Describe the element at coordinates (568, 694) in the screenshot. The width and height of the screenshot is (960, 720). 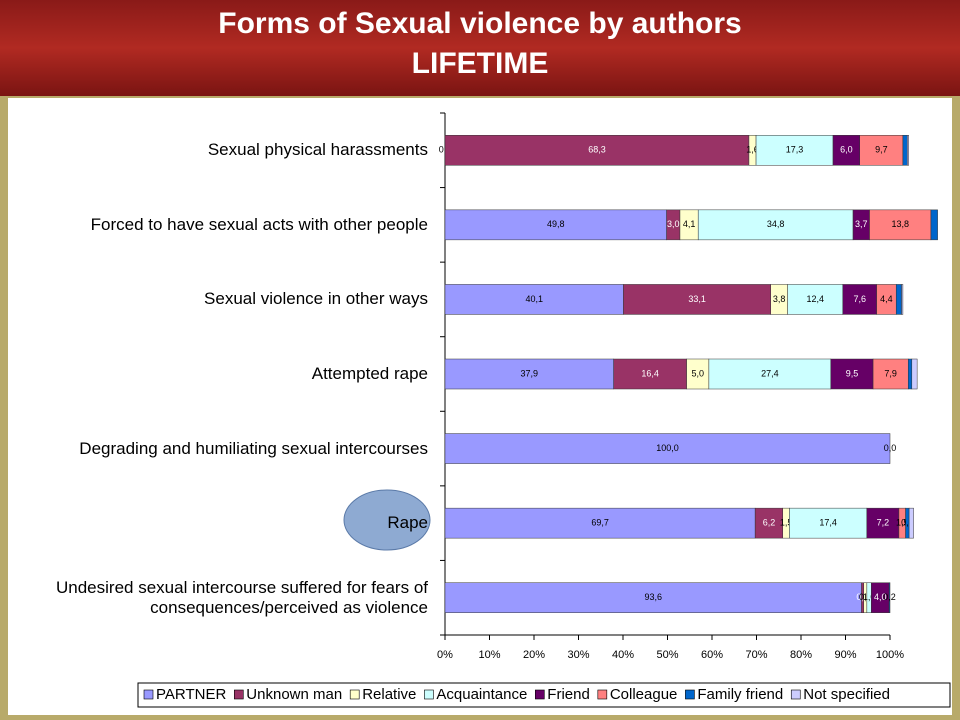
I see `legend-label: Friend` at that location.